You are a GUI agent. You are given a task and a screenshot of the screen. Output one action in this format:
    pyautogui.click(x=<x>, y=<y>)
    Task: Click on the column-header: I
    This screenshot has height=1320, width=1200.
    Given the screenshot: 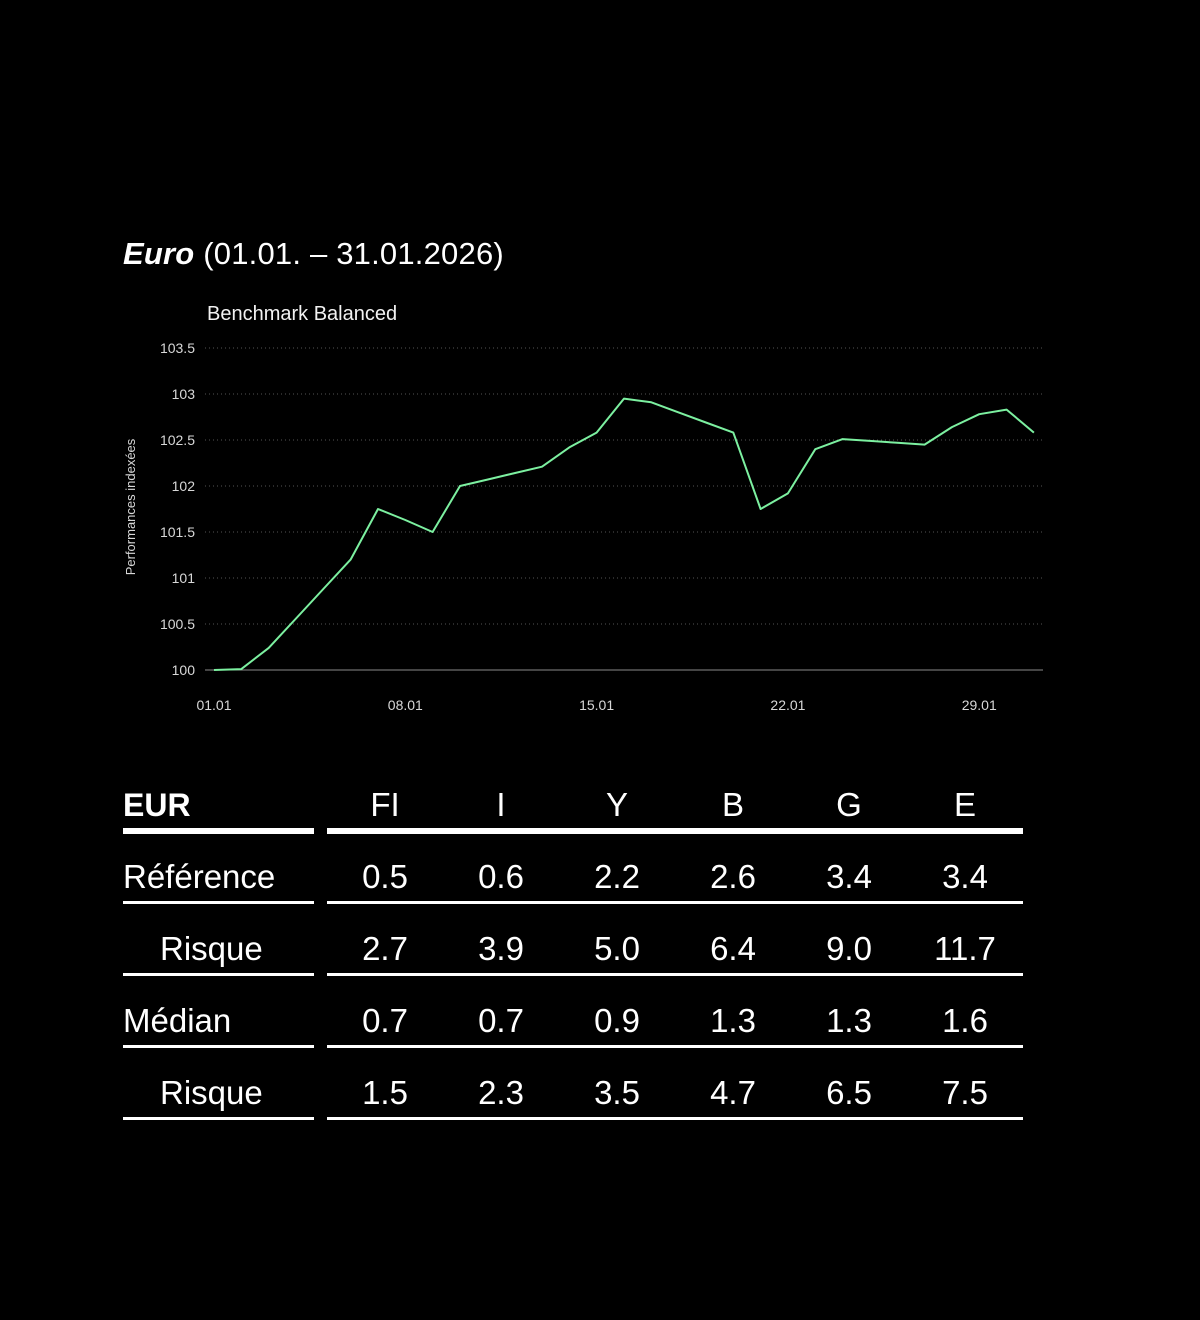 What is the action you would take?
    pyautogui.click(x=501, y=804)
    